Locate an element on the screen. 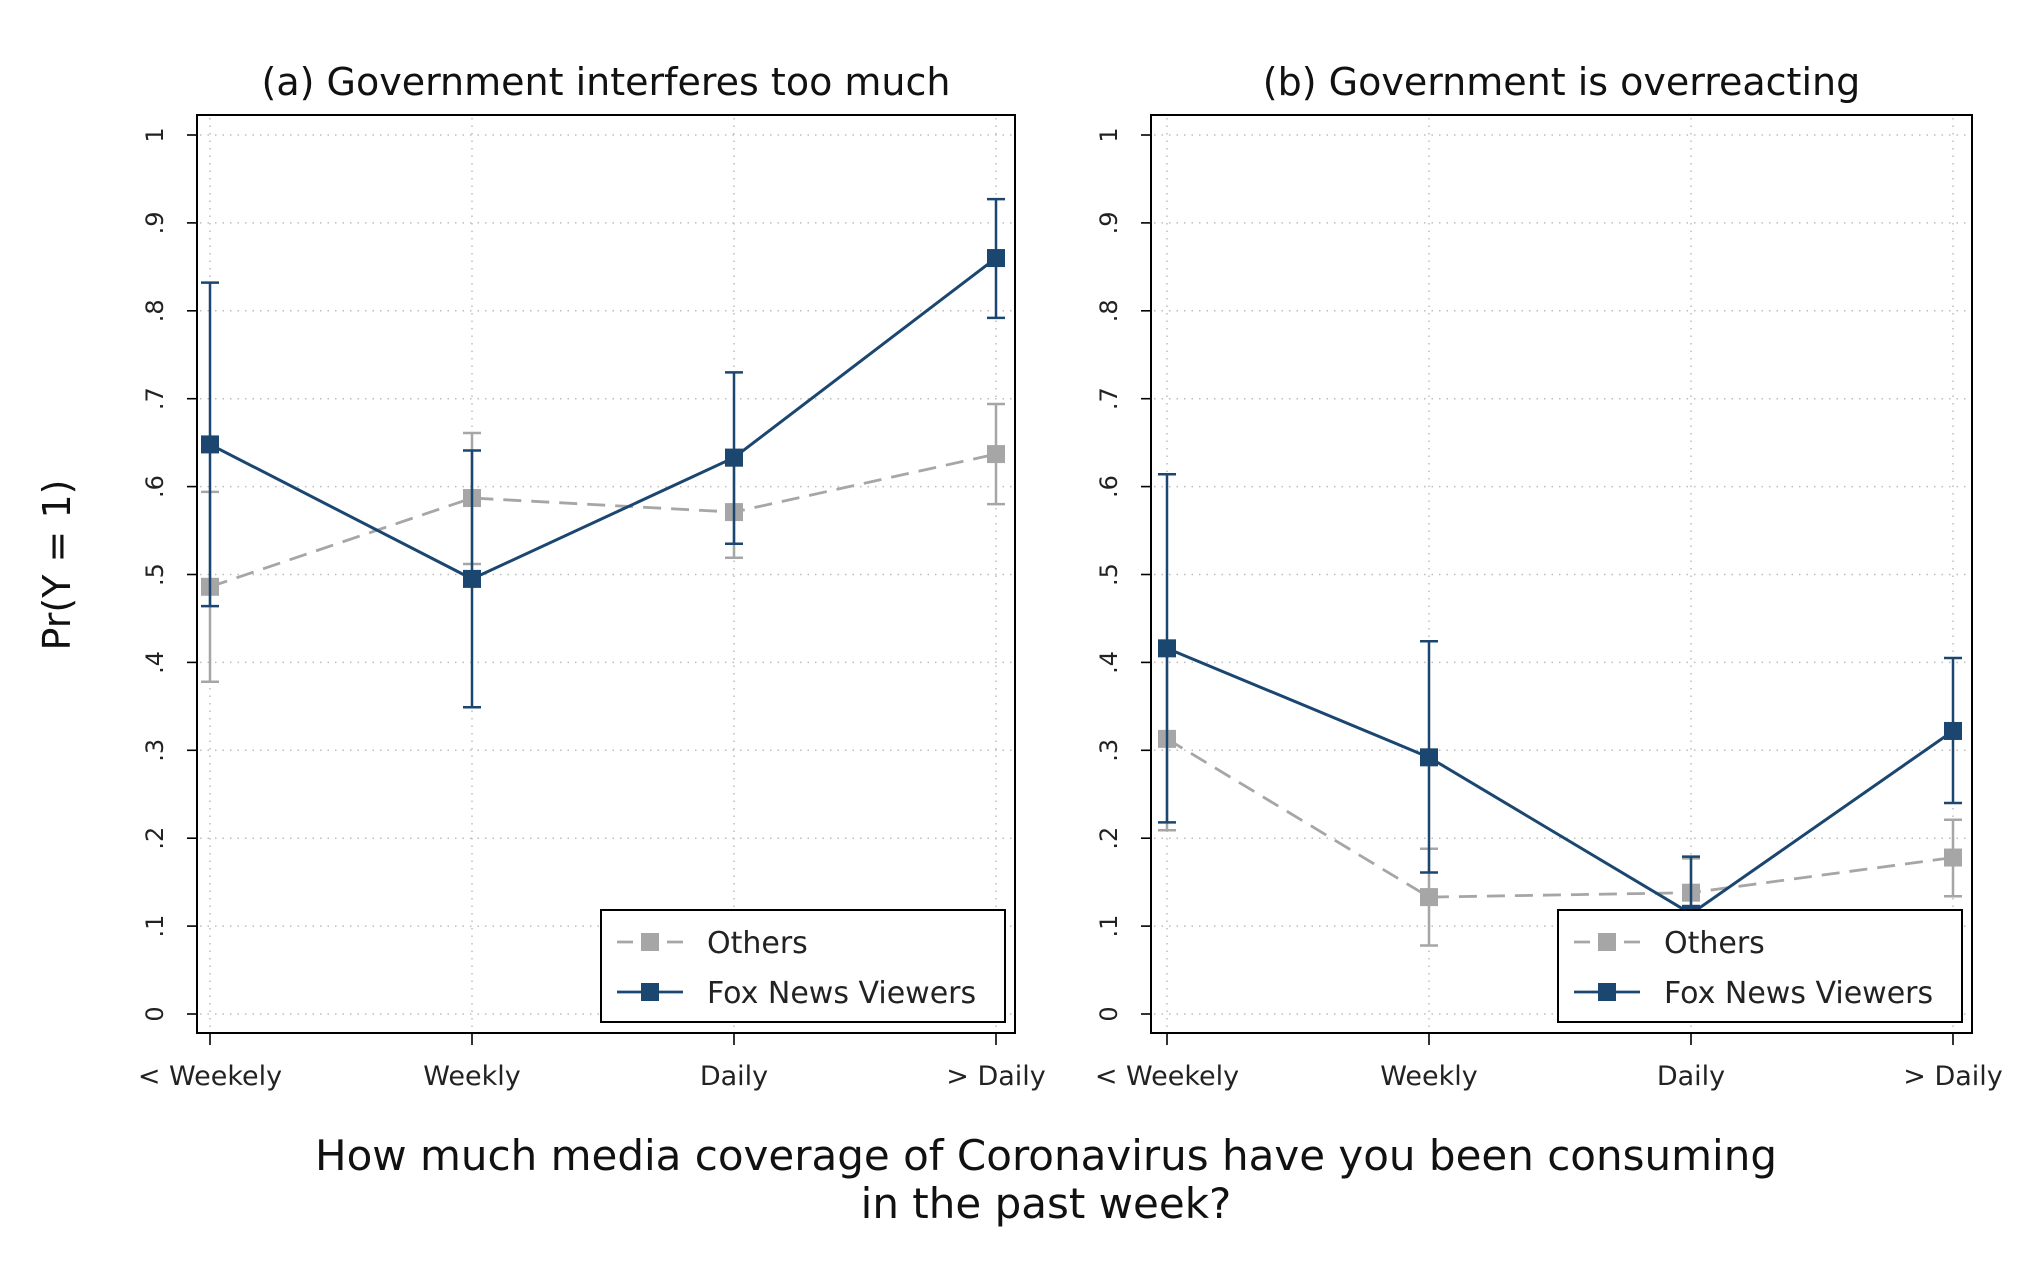 The image size is (2025, 1265). x-axis-label-line2: in the past week? is located at coordinates (1046, 1203).